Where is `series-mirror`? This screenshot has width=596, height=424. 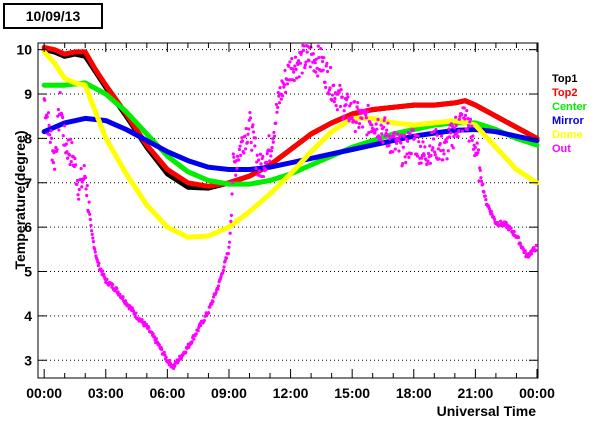 series-mirror is located at coordinates (290, 143).